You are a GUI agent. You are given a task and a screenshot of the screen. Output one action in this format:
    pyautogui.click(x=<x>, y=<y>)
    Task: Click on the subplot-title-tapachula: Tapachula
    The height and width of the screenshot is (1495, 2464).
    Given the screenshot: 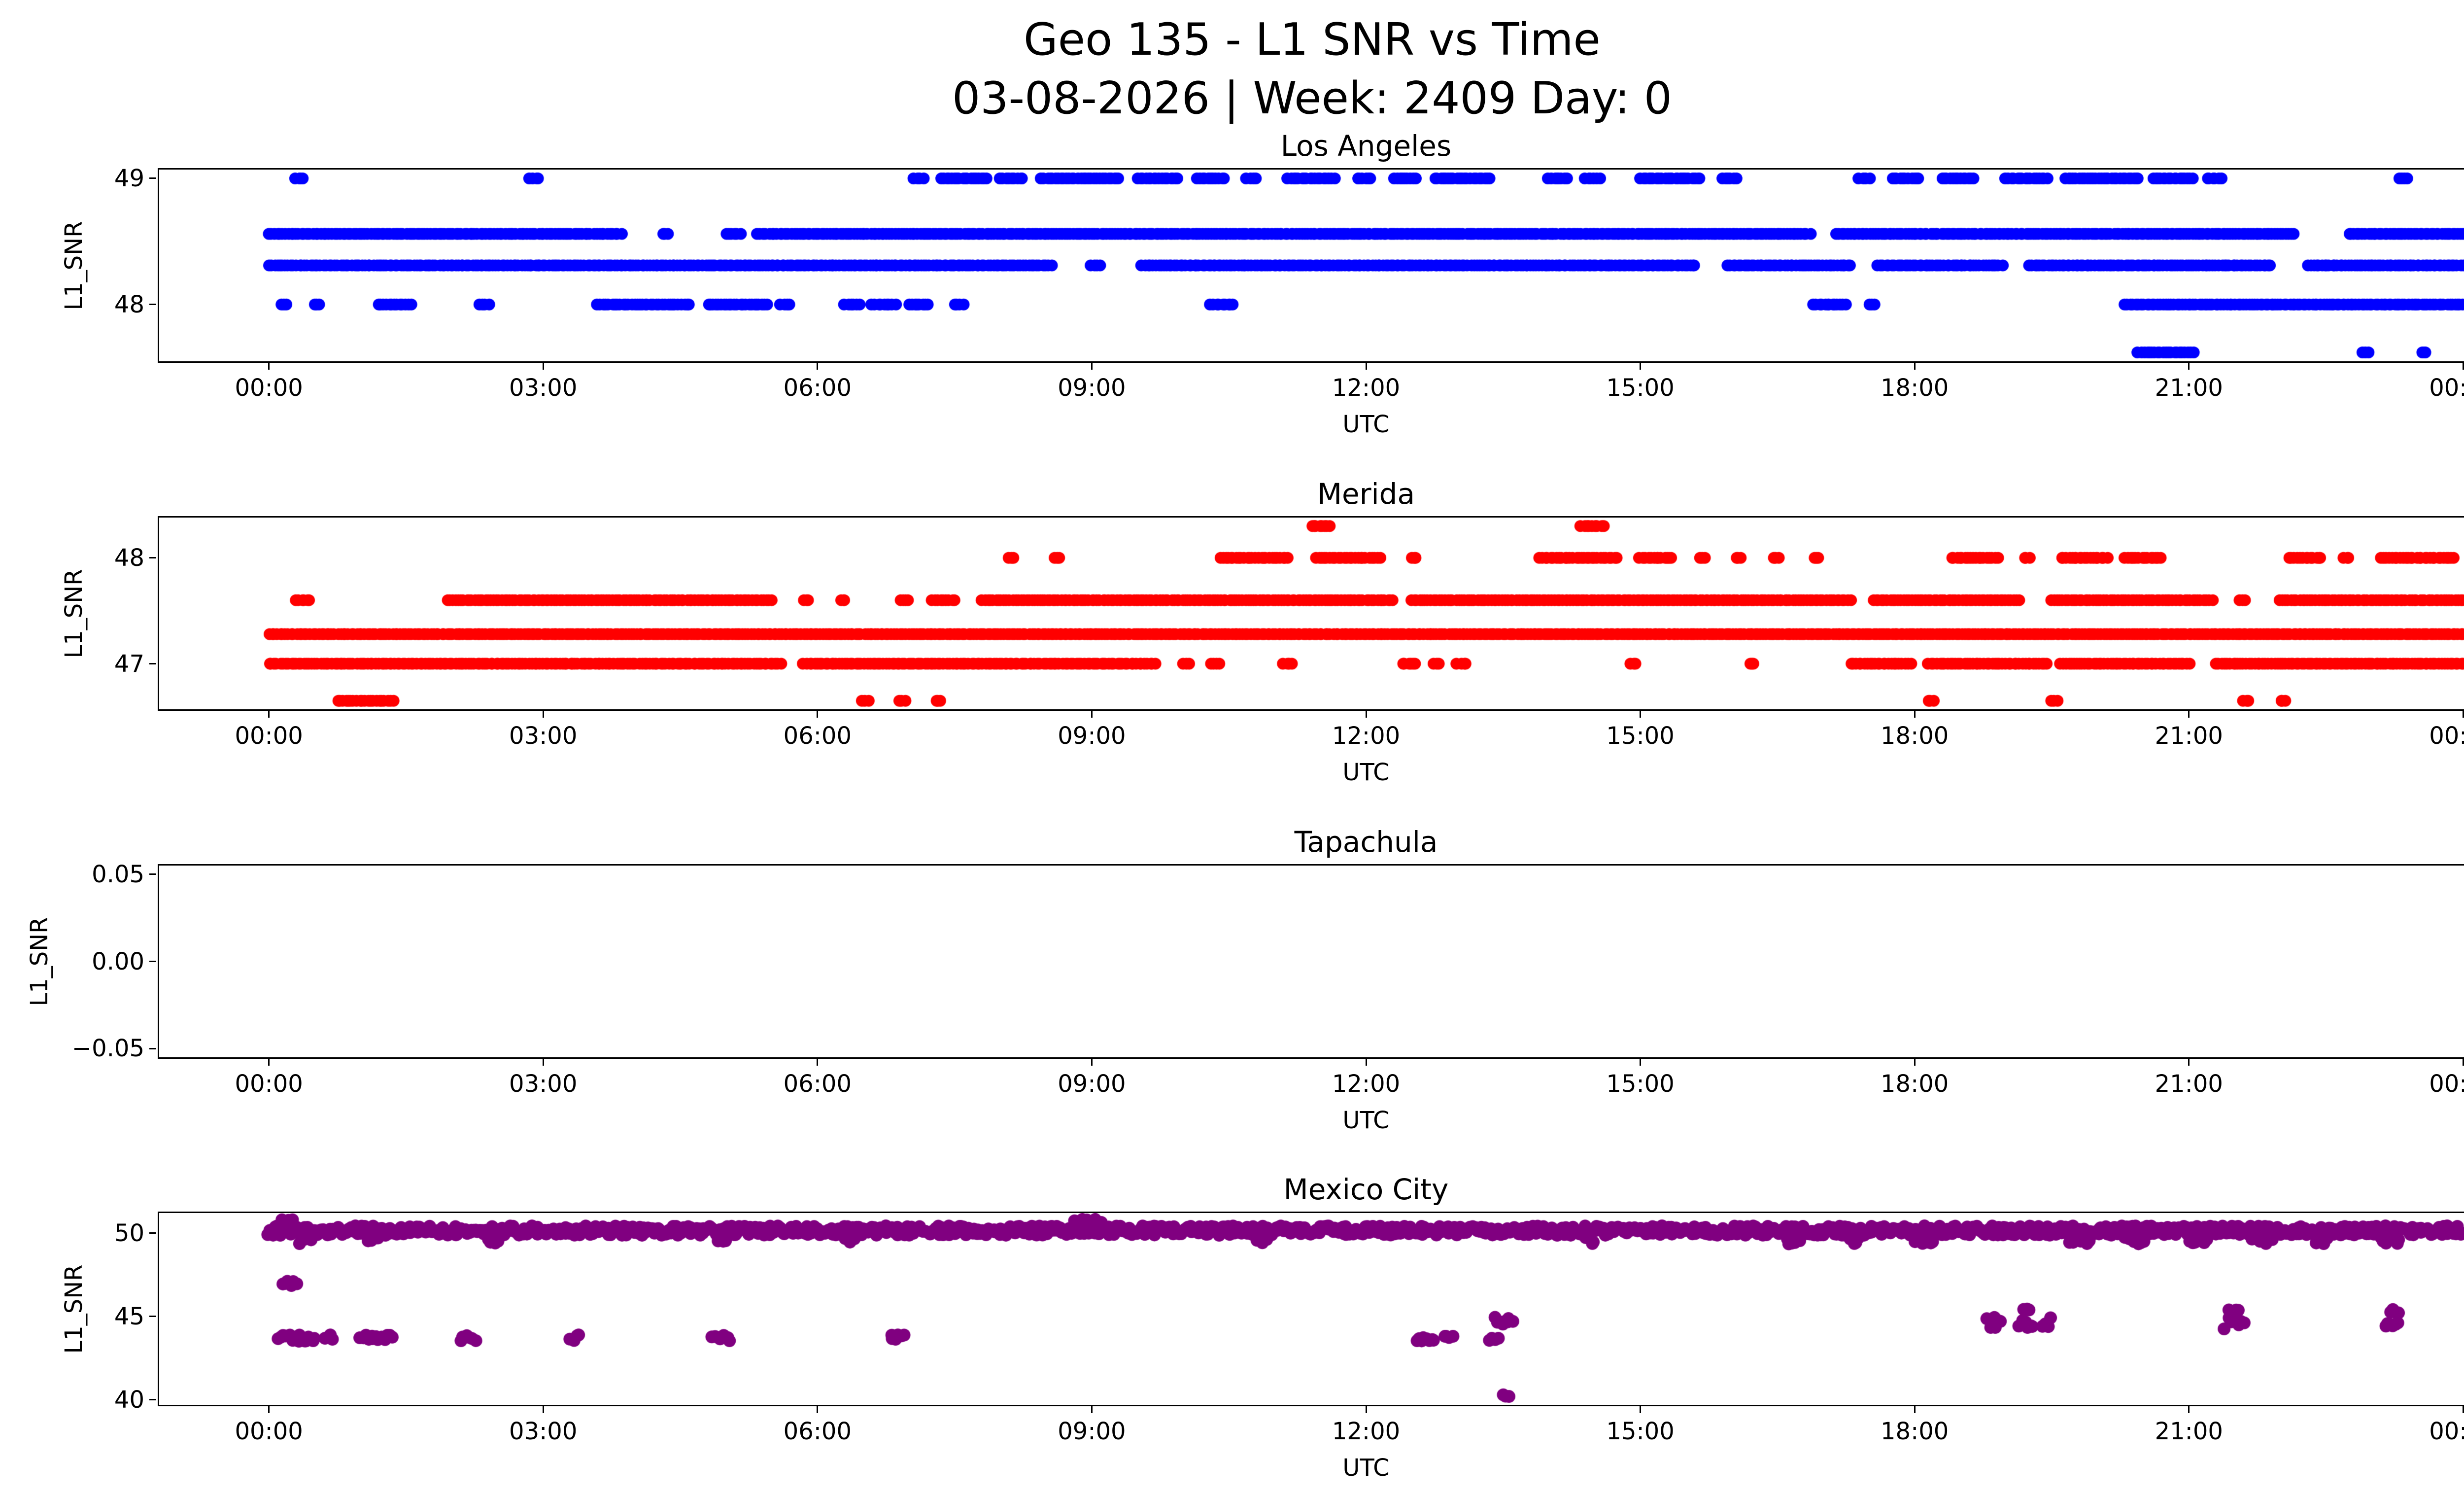 What is the action you would take?
    pyautogui.click(x=1366, y=842)
    